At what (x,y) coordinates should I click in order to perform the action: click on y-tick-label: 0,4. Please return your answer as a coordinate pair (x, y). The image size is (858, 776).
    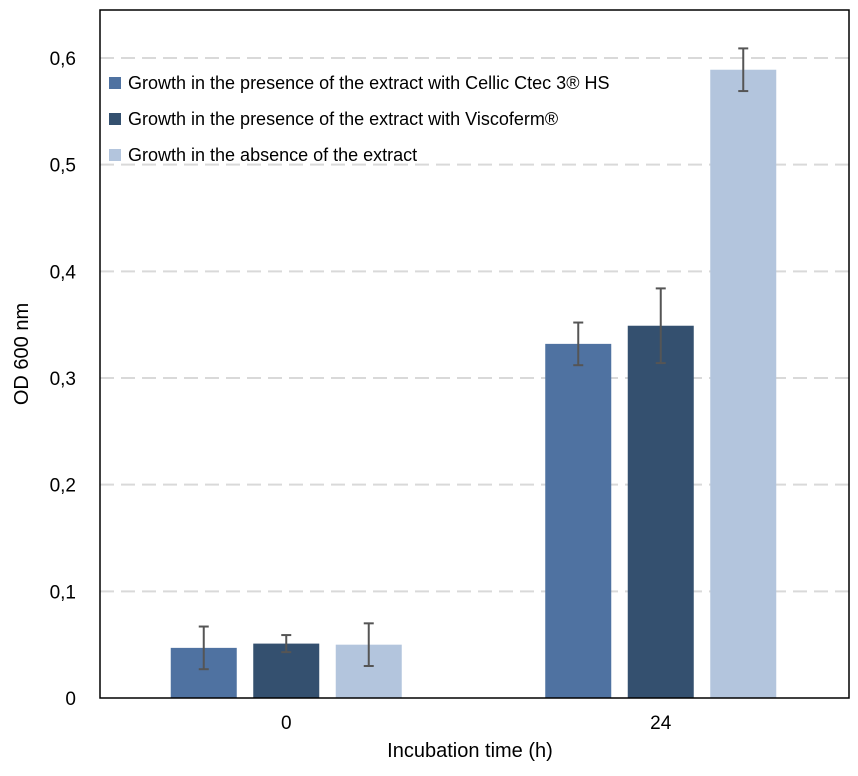
    Looking at the image, I should click on (63, 272).